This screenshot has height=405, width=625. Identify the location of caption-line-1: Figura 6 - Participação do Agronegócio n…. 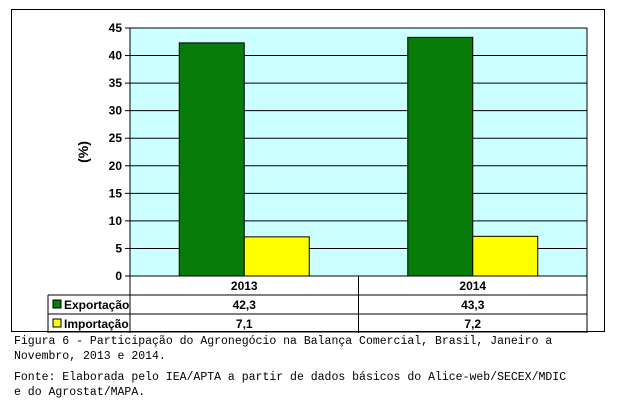
(283, 341).